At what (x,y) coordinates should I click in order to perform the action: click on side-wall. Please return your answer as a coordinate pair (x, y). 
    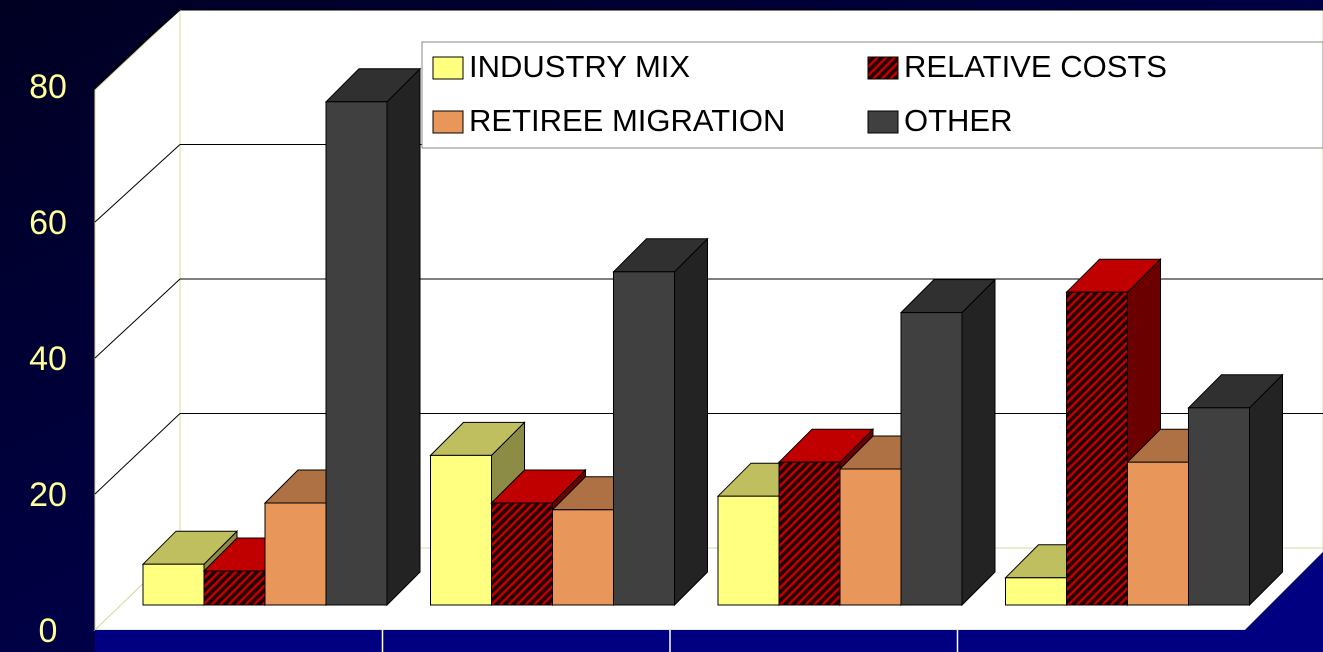
    Looking at the image, I should click on (137, 320).